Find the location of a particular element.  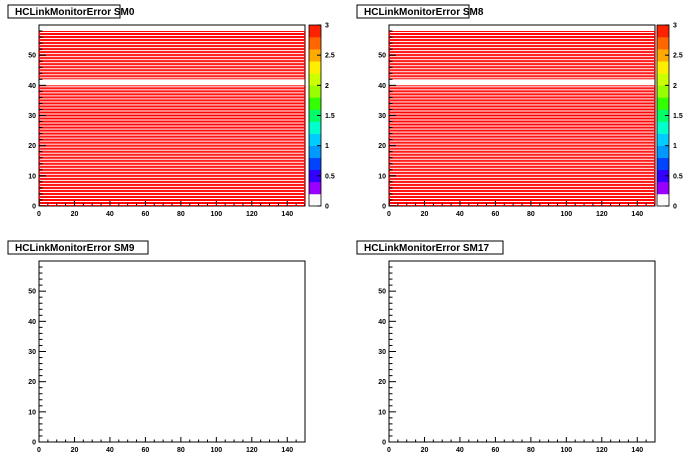

colorbar-tick-label: 1 is located at coordinates (675, 146).